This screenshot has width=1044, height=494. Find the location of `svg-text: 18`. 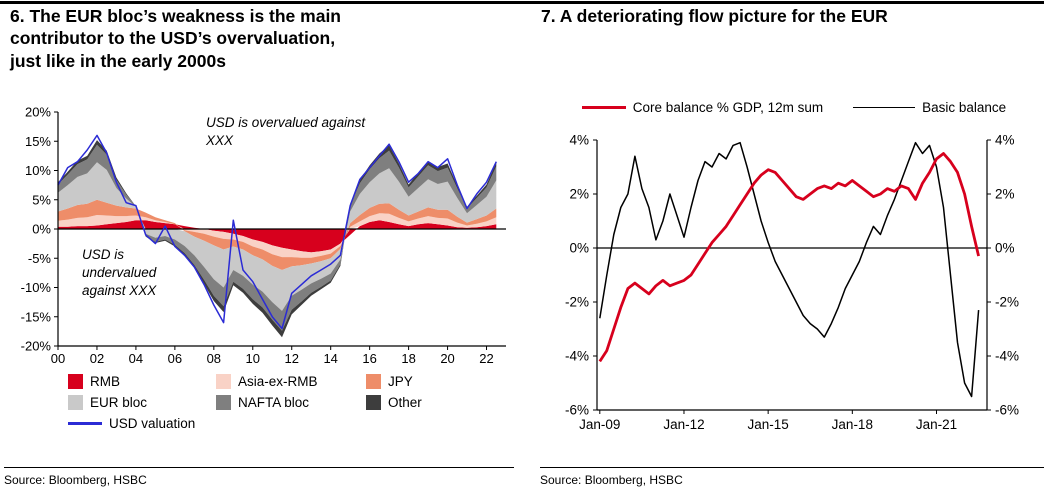

svg-text: 18 is located at coordinates (408, 358).